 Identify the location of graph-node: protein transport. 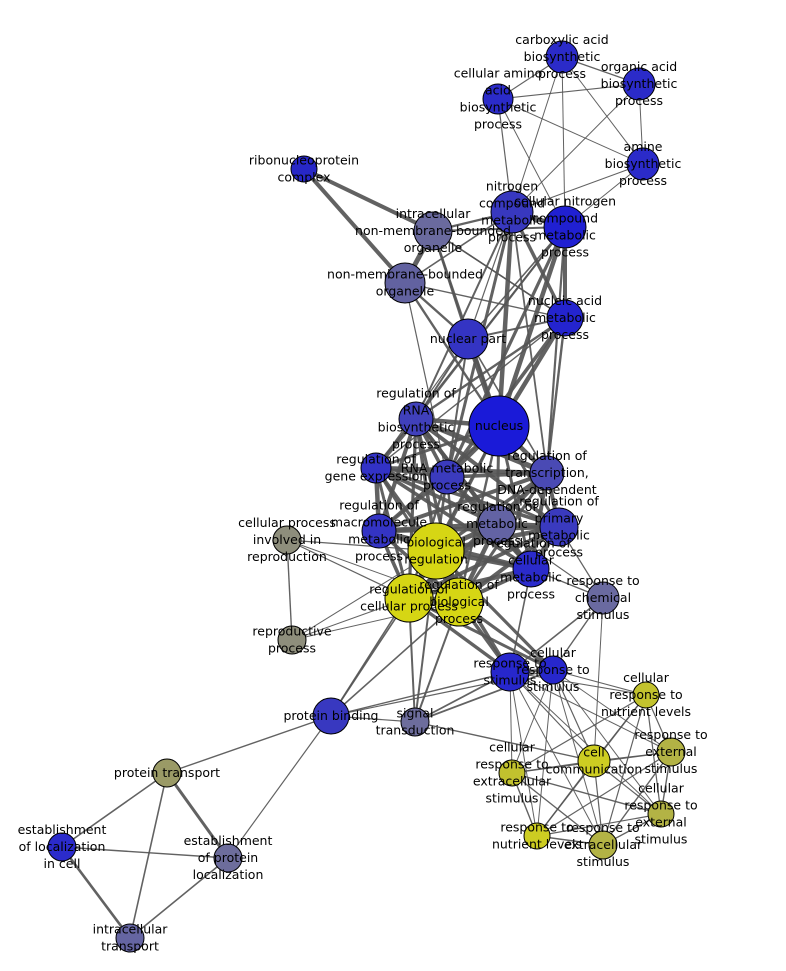
(167, 773).